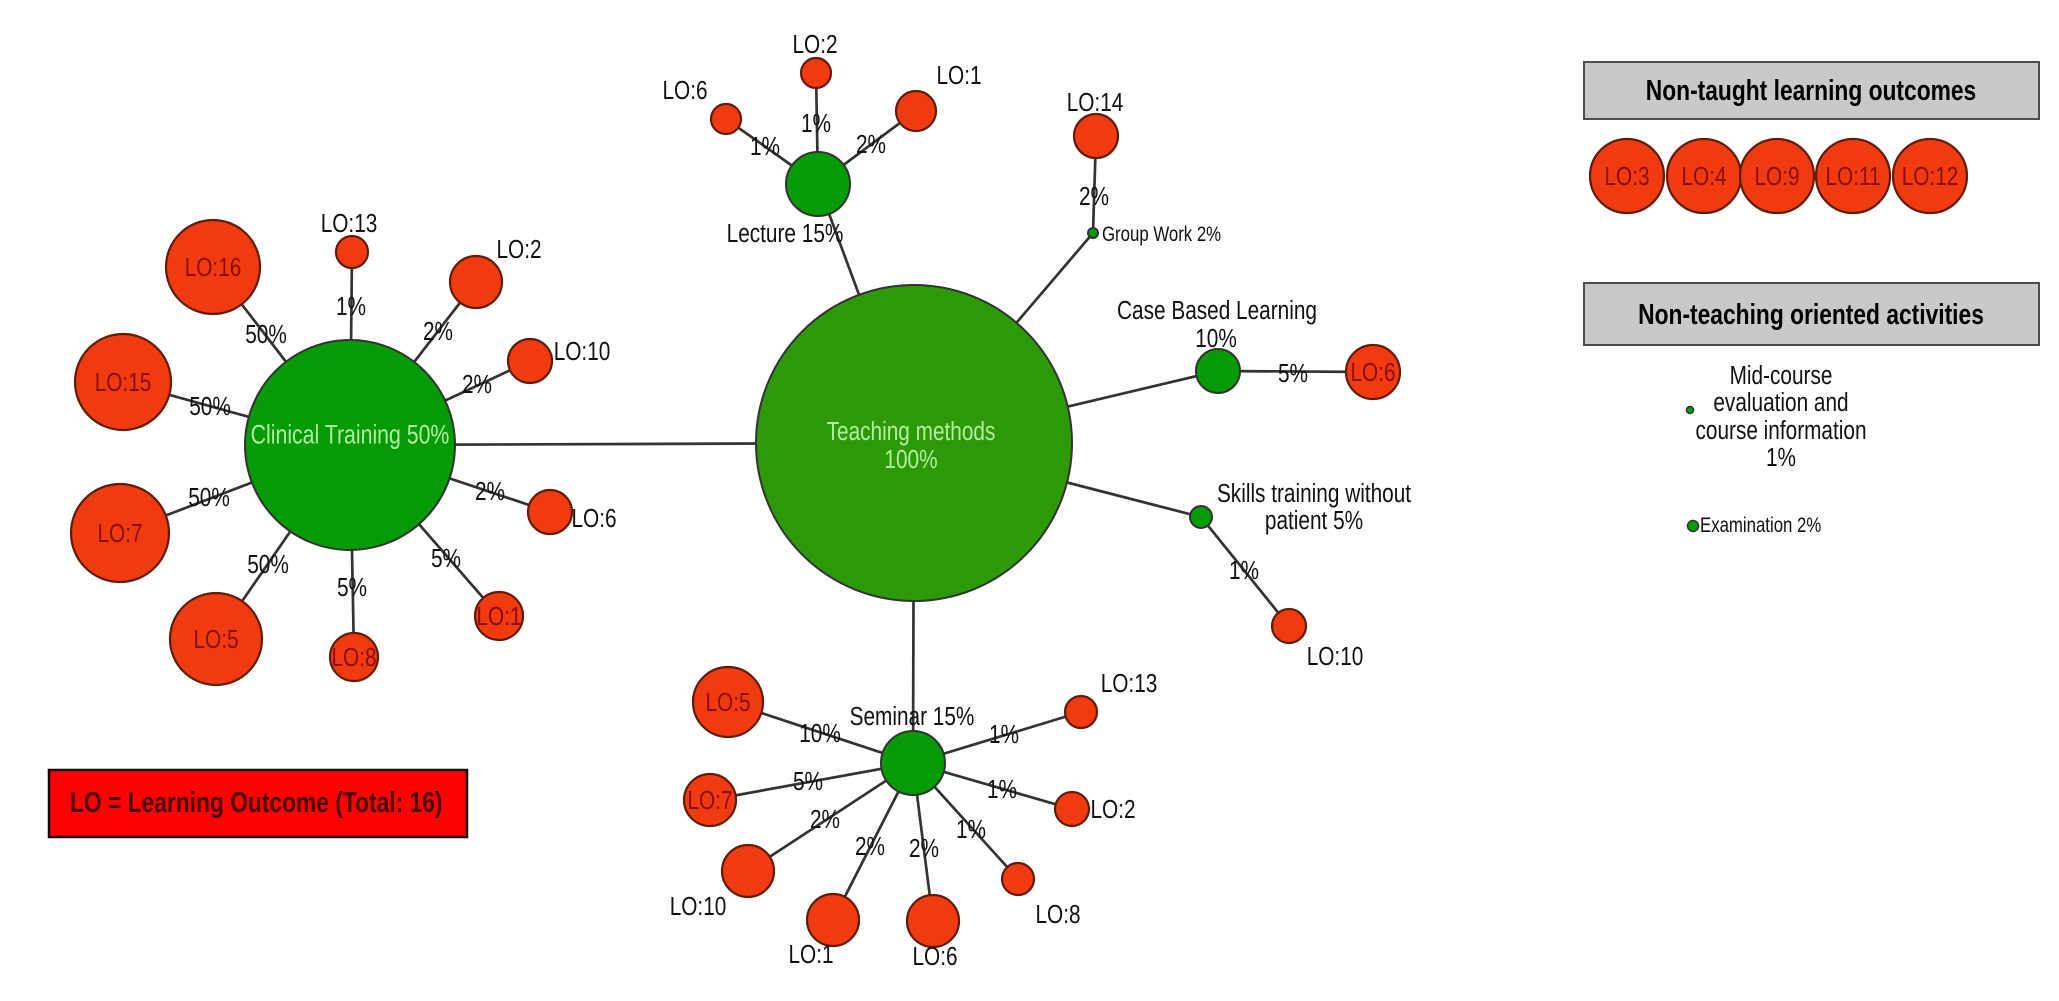 This screenshot has width=2059, height=1001. I want to click on svg-text: Lecture 15%, so click(785, 233).